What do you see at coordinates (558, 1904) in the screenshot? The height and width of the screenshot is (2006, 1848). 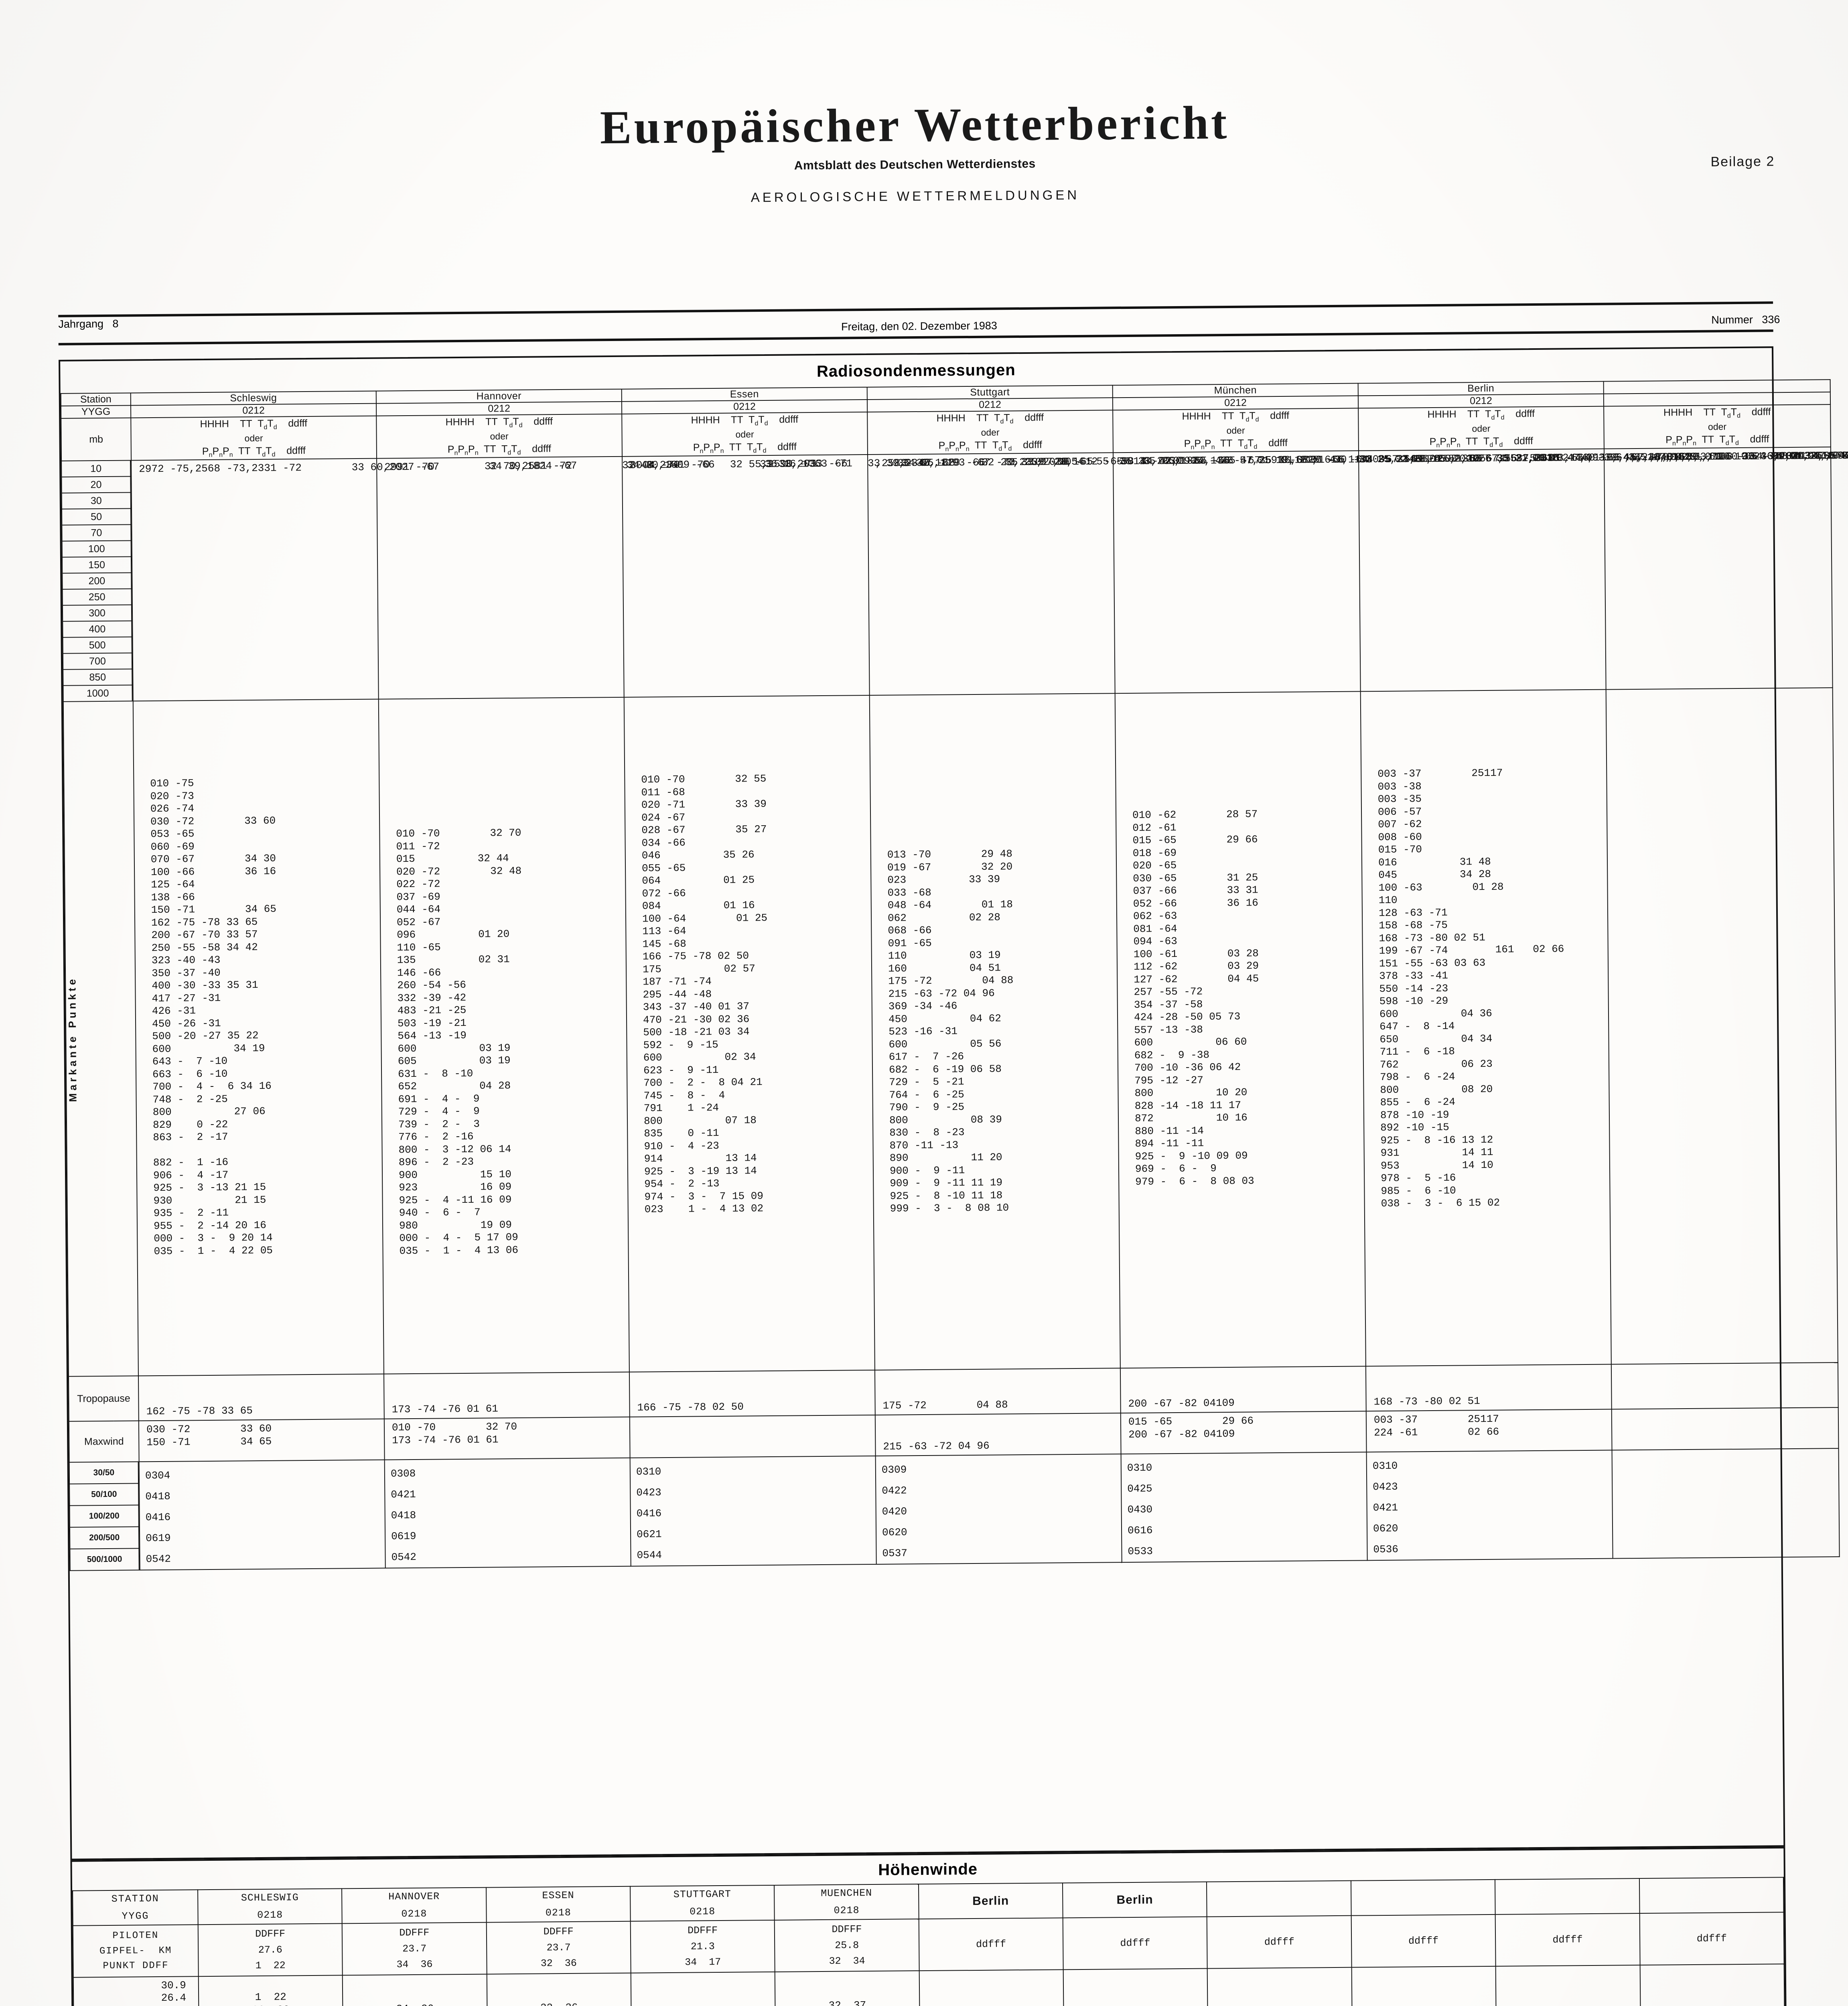 I see `hw-station-essen: ESSEN 0218` at bounding box center [558, 1904].